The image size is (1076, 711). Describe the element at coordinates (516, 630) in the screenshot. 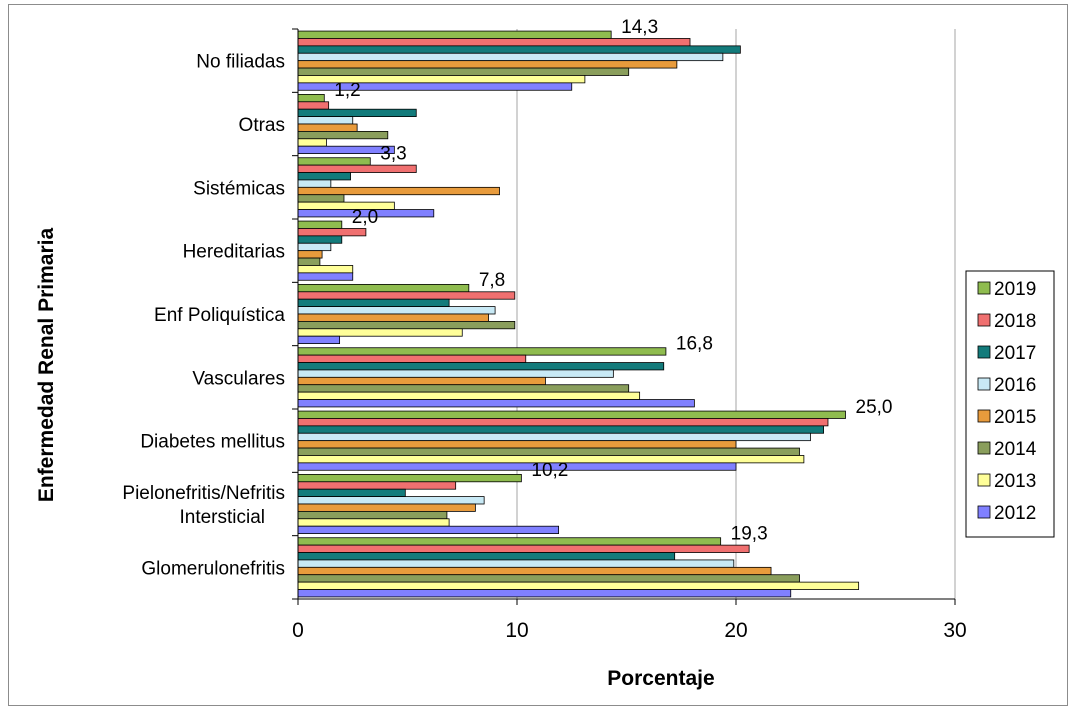

I see `x-tick-label: 10` at that location.